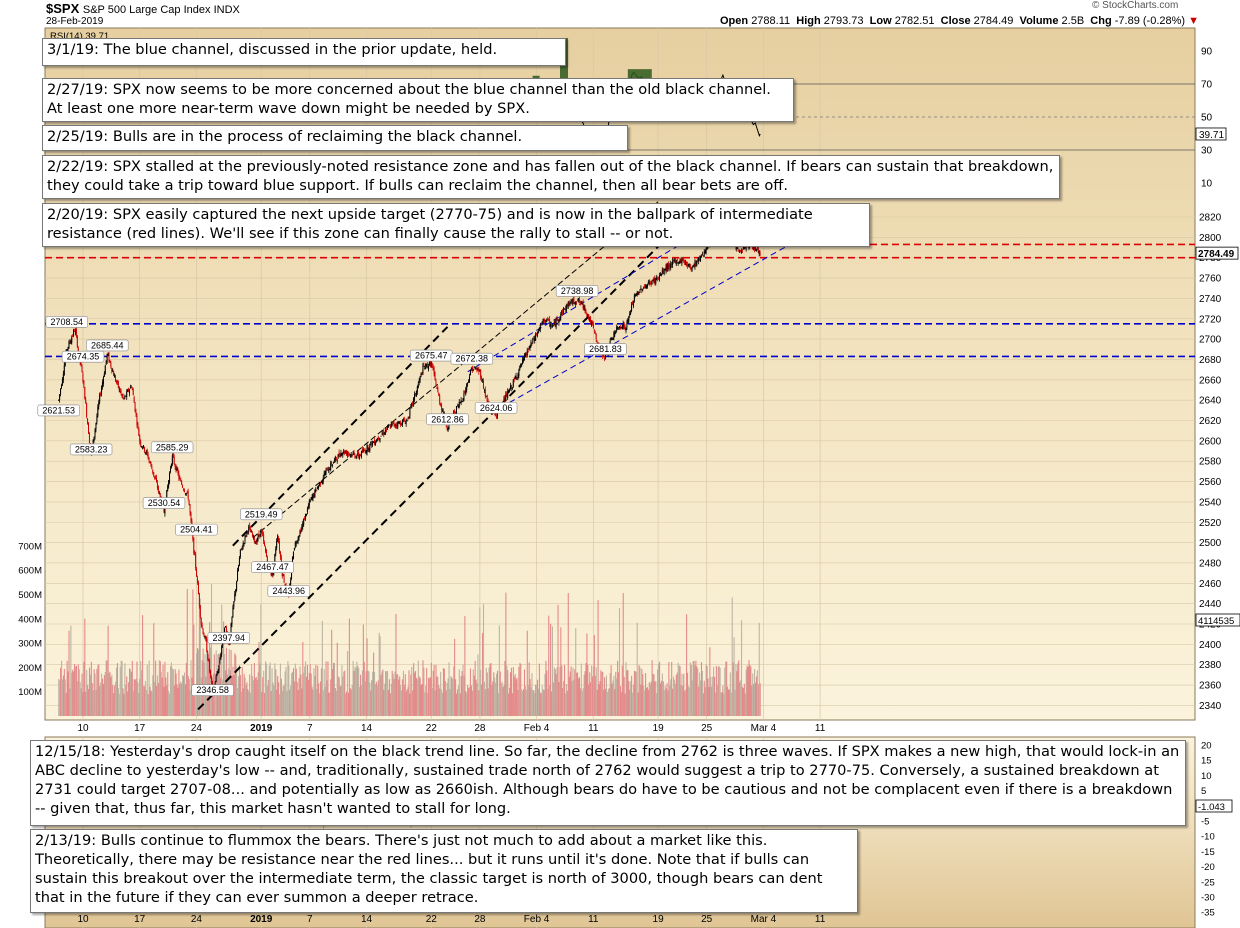 This screenshot has height=928, width=1240. Describe the element at coordinates (432, 919) in the screenshot. I see `macd-x-tick-label: 22` at that location.